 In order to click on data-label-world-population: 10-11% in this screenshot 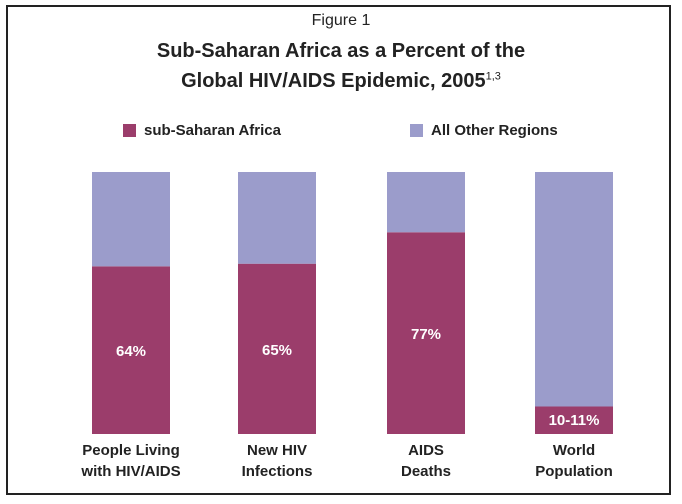, I will do `click(574, 420)`.